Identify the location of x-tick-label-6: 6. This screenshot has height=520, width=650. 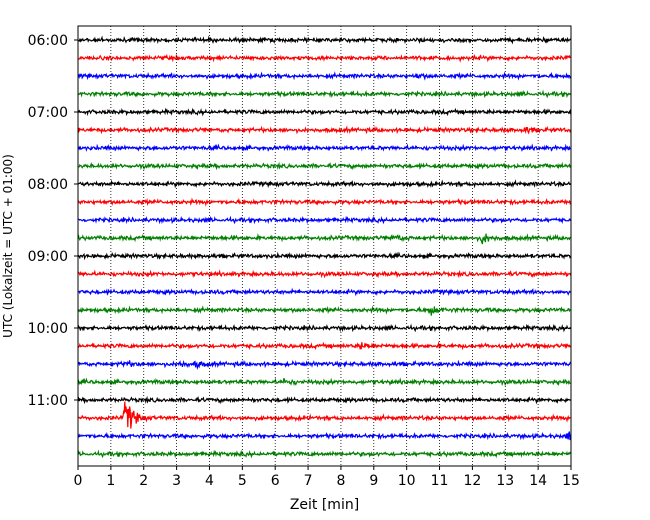
(275, 481).